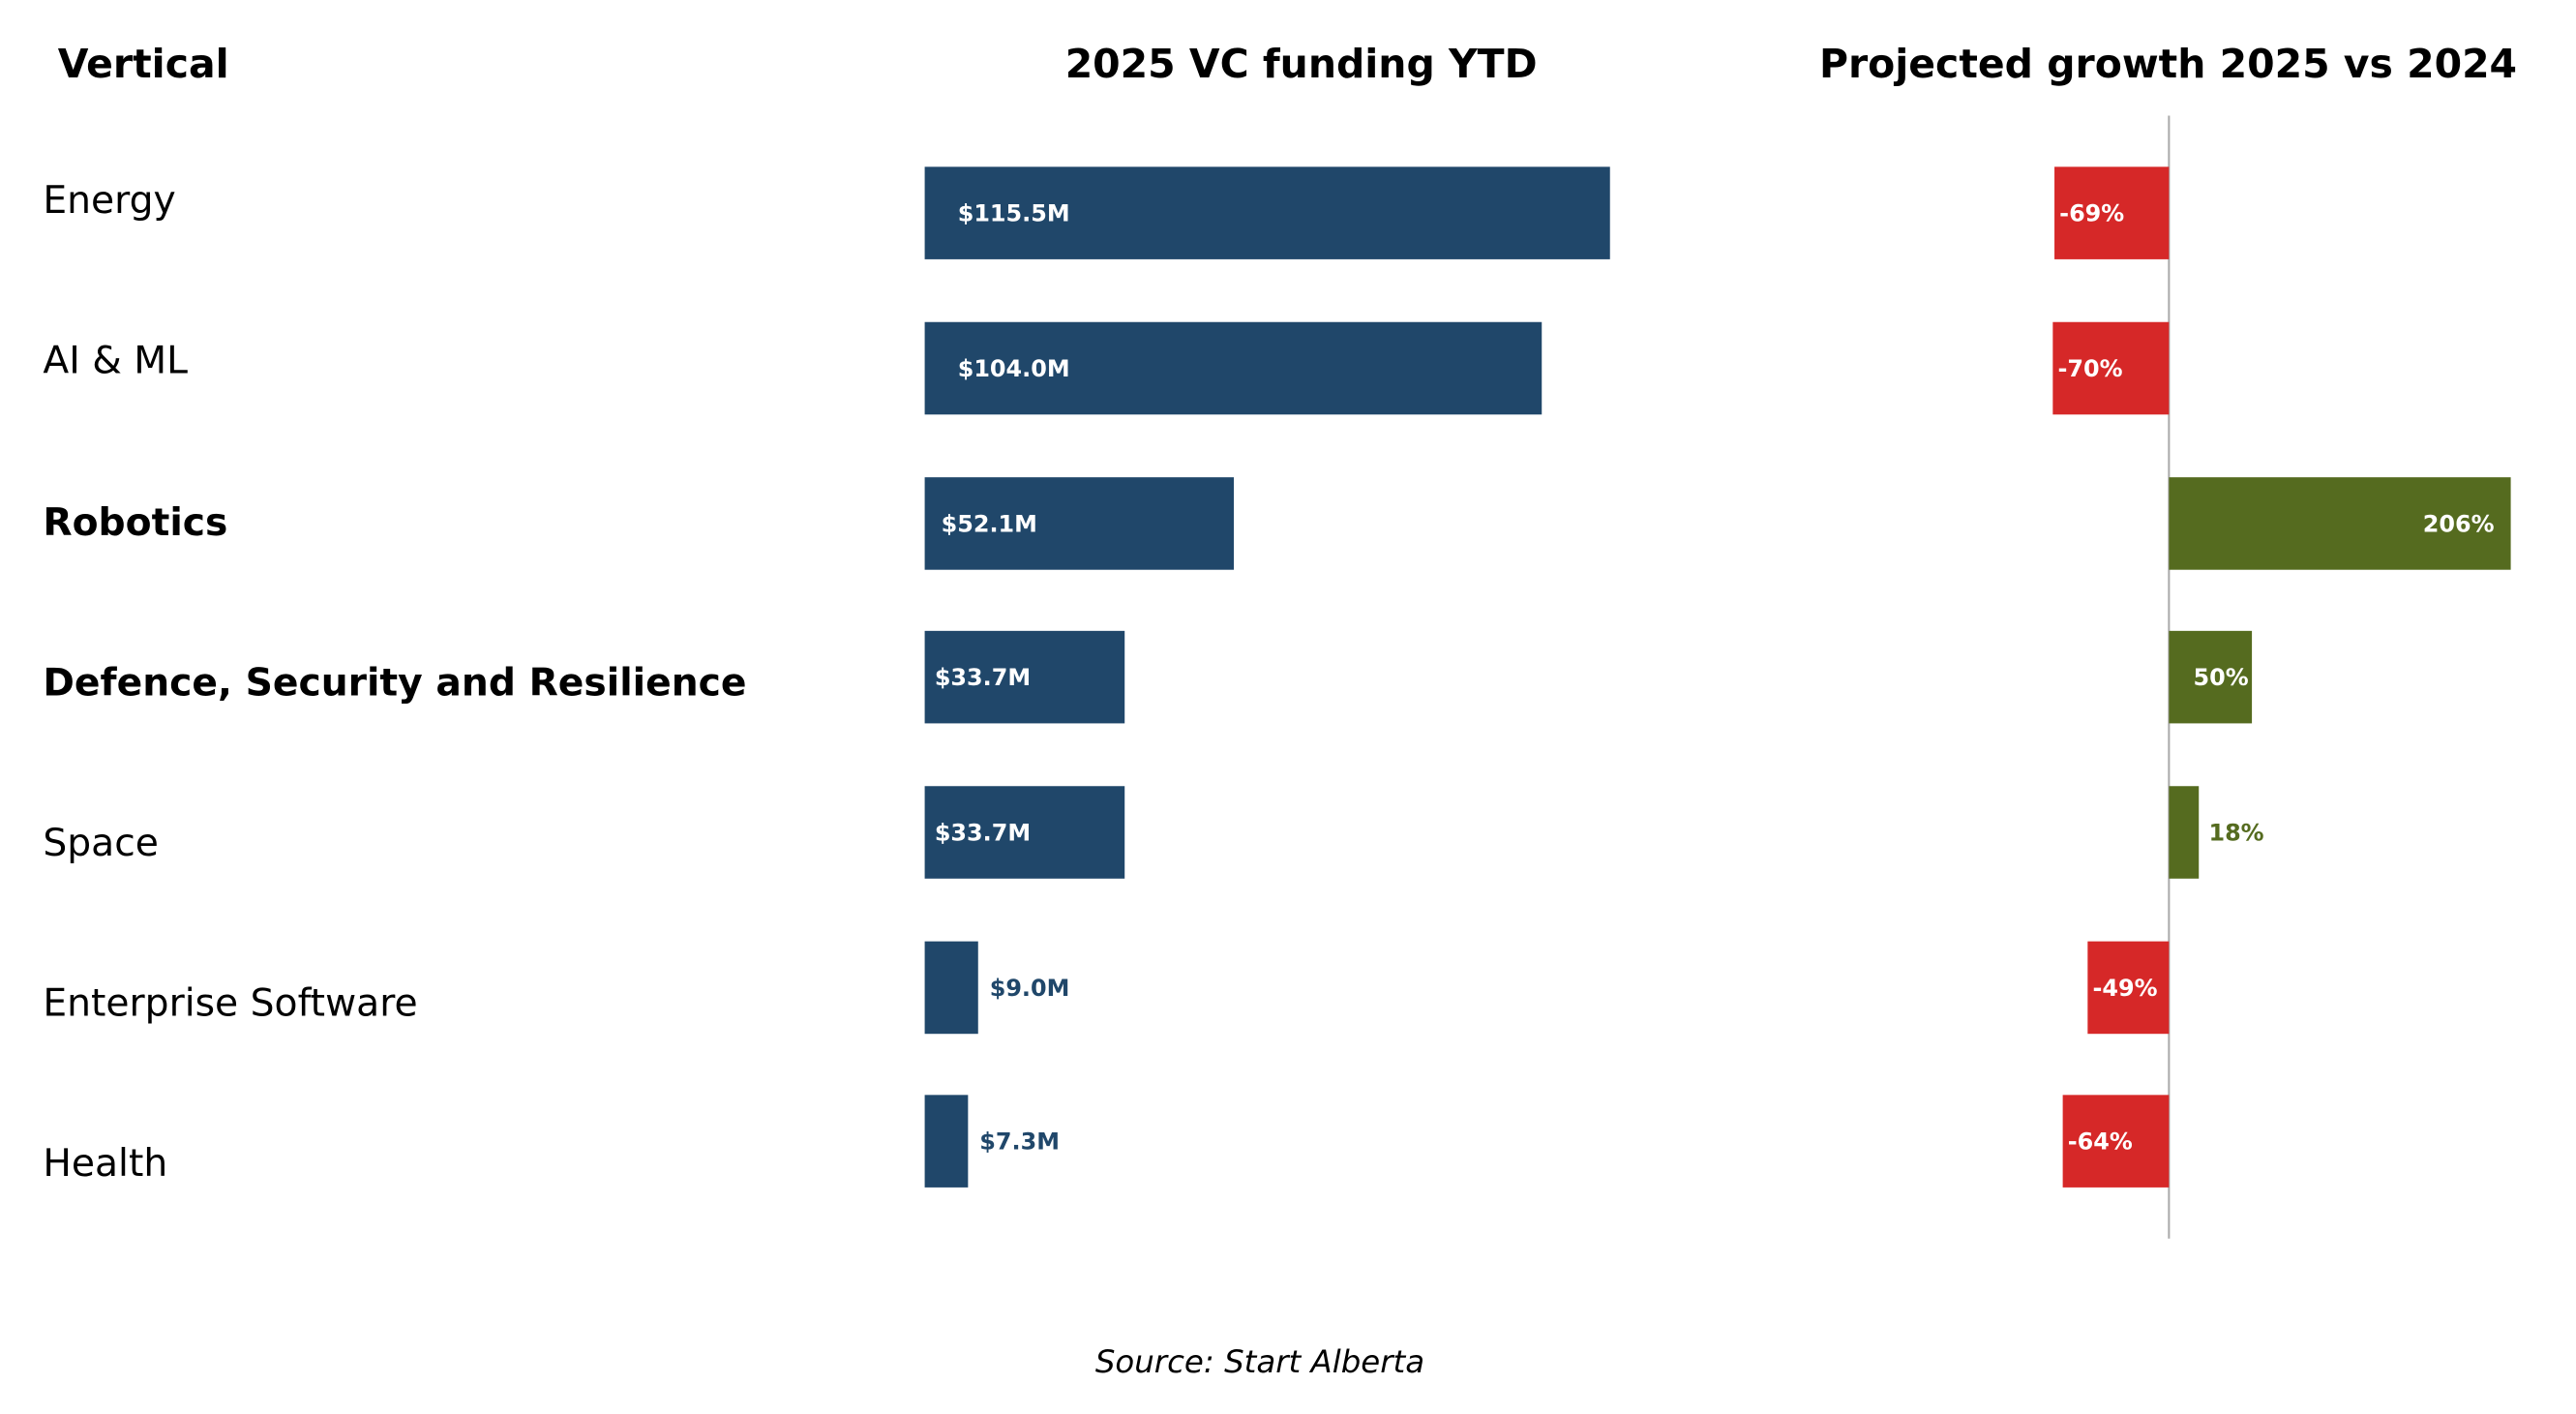 The height and width of the screenshot is (1414, 2576). Describe the element at coordinates (1301, 64) in the screenshot. I see `header-funding: 2025 VC funding YTD` at that location.